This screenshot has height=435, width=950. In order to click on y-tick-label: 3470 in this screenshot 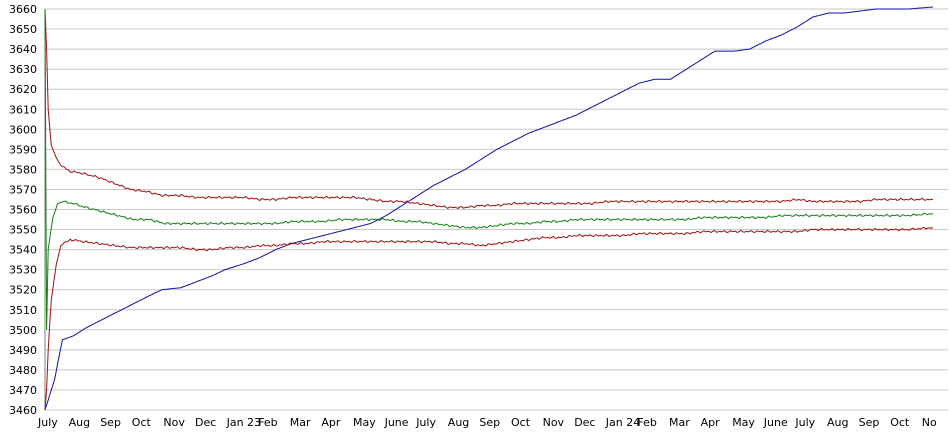, I will do `click(23, 390)`.